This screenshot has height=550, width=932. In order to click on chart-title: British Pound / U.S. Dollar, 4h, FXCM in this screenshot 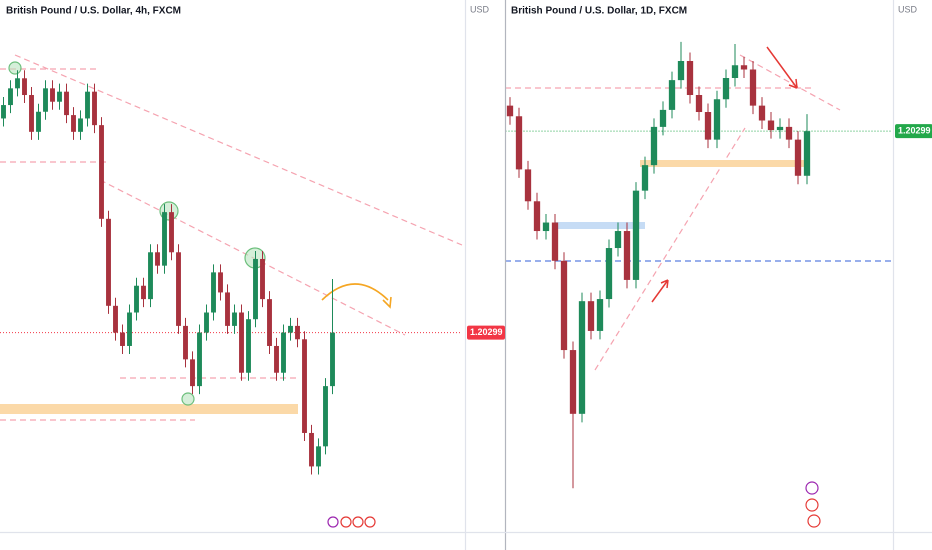, I will do `click(93, 11)`.